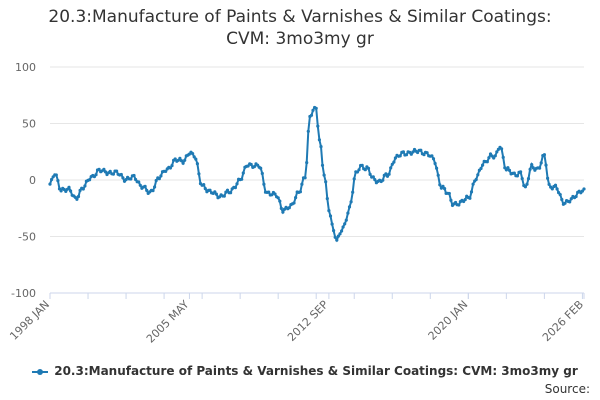 Image resolution: width=600 pixels, height=400 pixels. Describe the element at coordinates (27, 237) in the screenshot. I see `y-tick-label: -50` at that location.